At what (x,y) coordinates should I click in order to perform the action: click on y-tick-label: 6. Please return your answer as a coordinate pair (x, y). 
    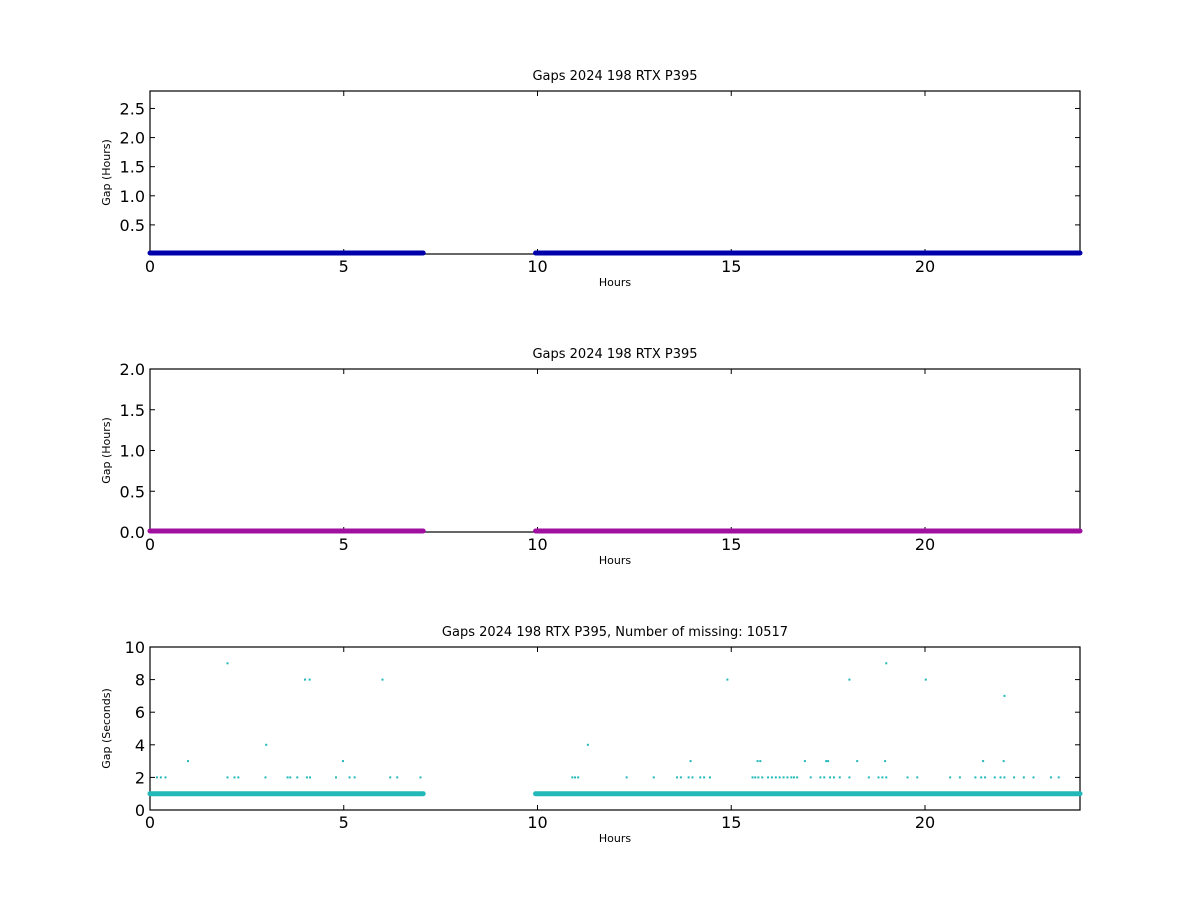
    Looking at the image, I should click on (140, 712).